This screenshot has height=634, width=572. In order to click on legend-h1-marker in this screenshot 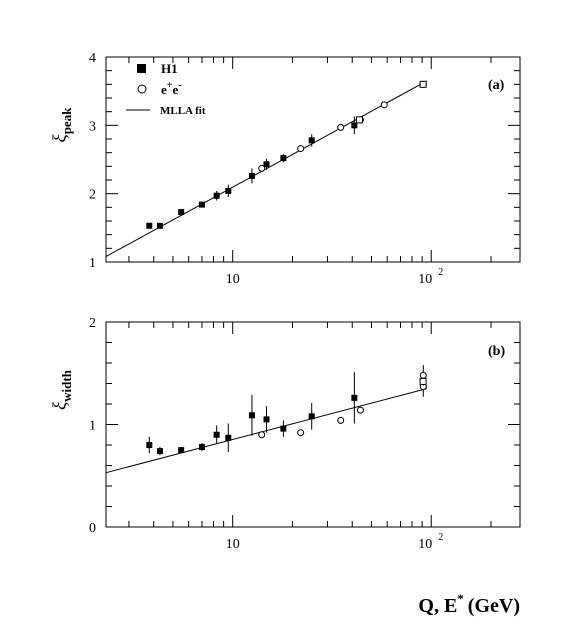, I will do `click(141, 68)`.